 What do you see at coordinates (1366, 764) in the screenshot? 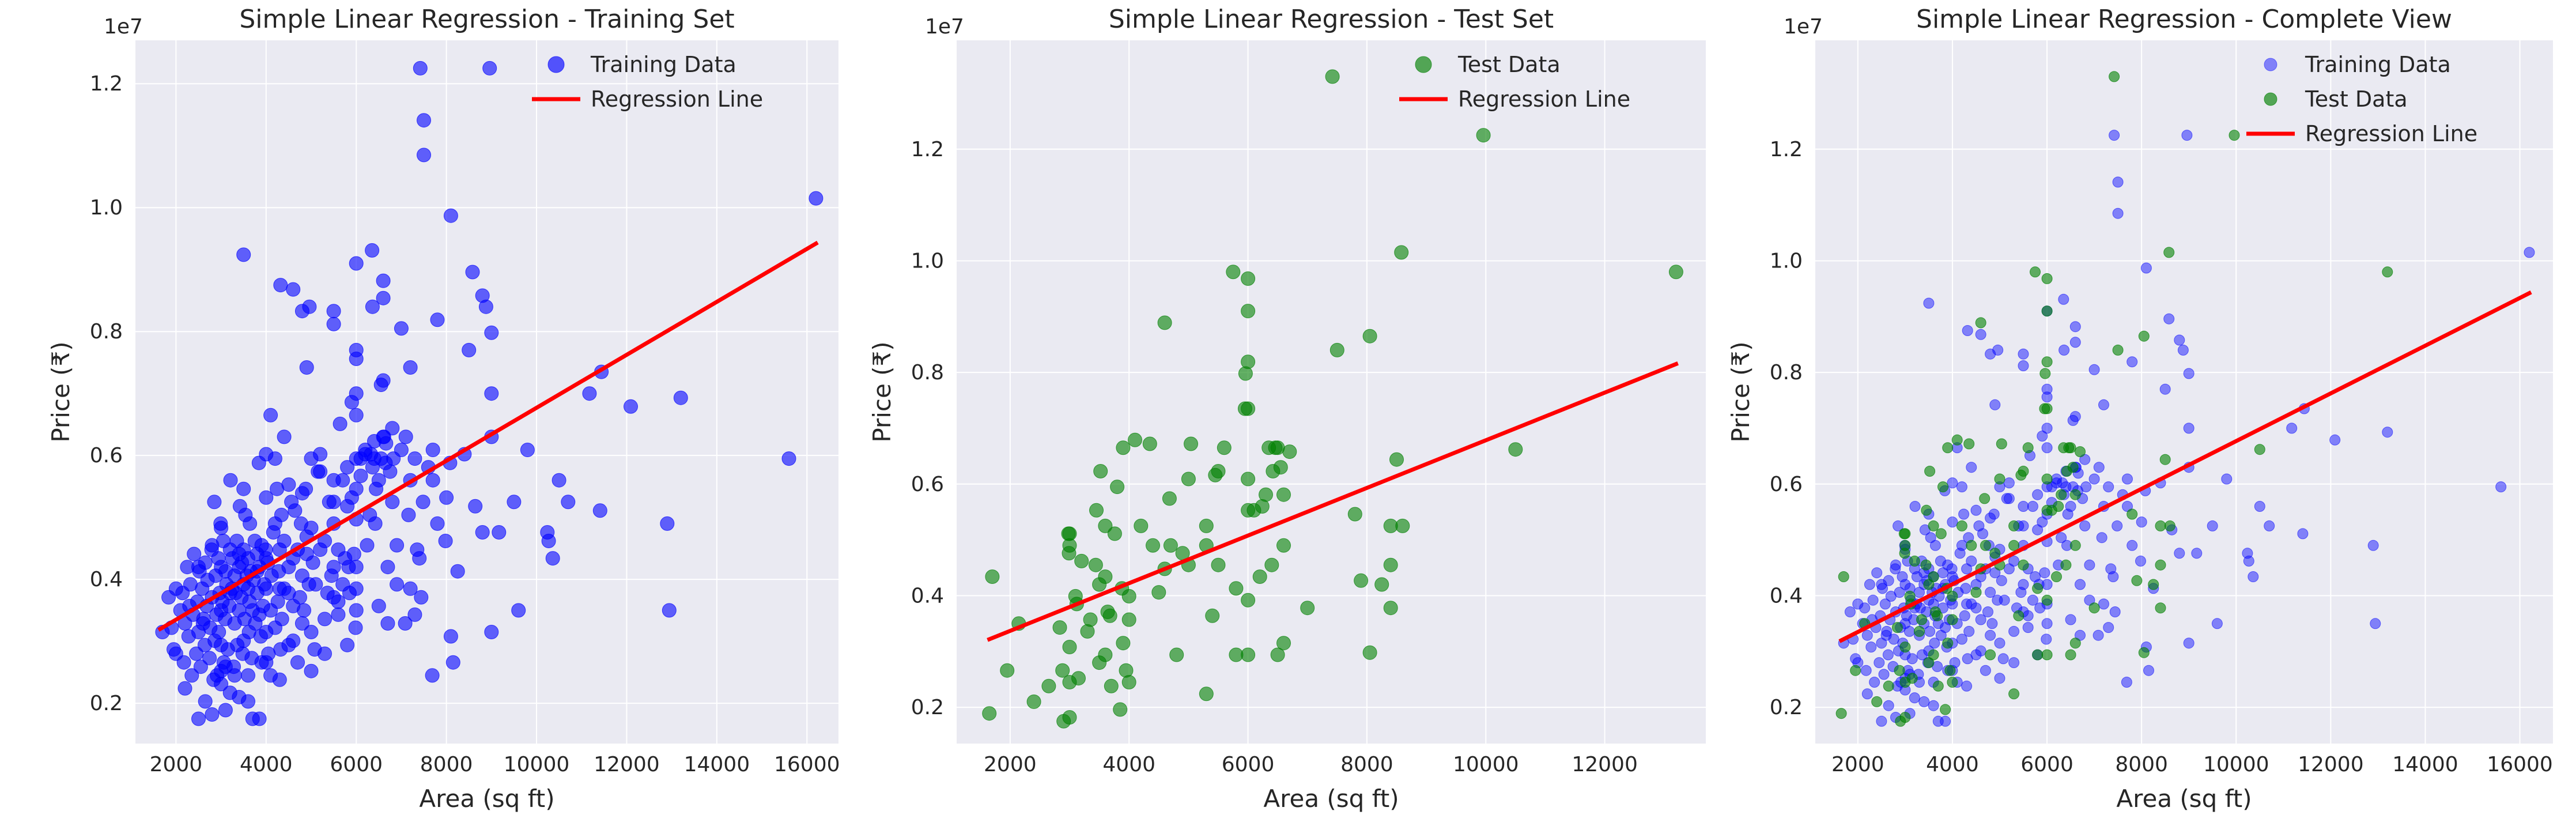
I see `x-tick-label: 8000` at bounding box center [1366, 764].